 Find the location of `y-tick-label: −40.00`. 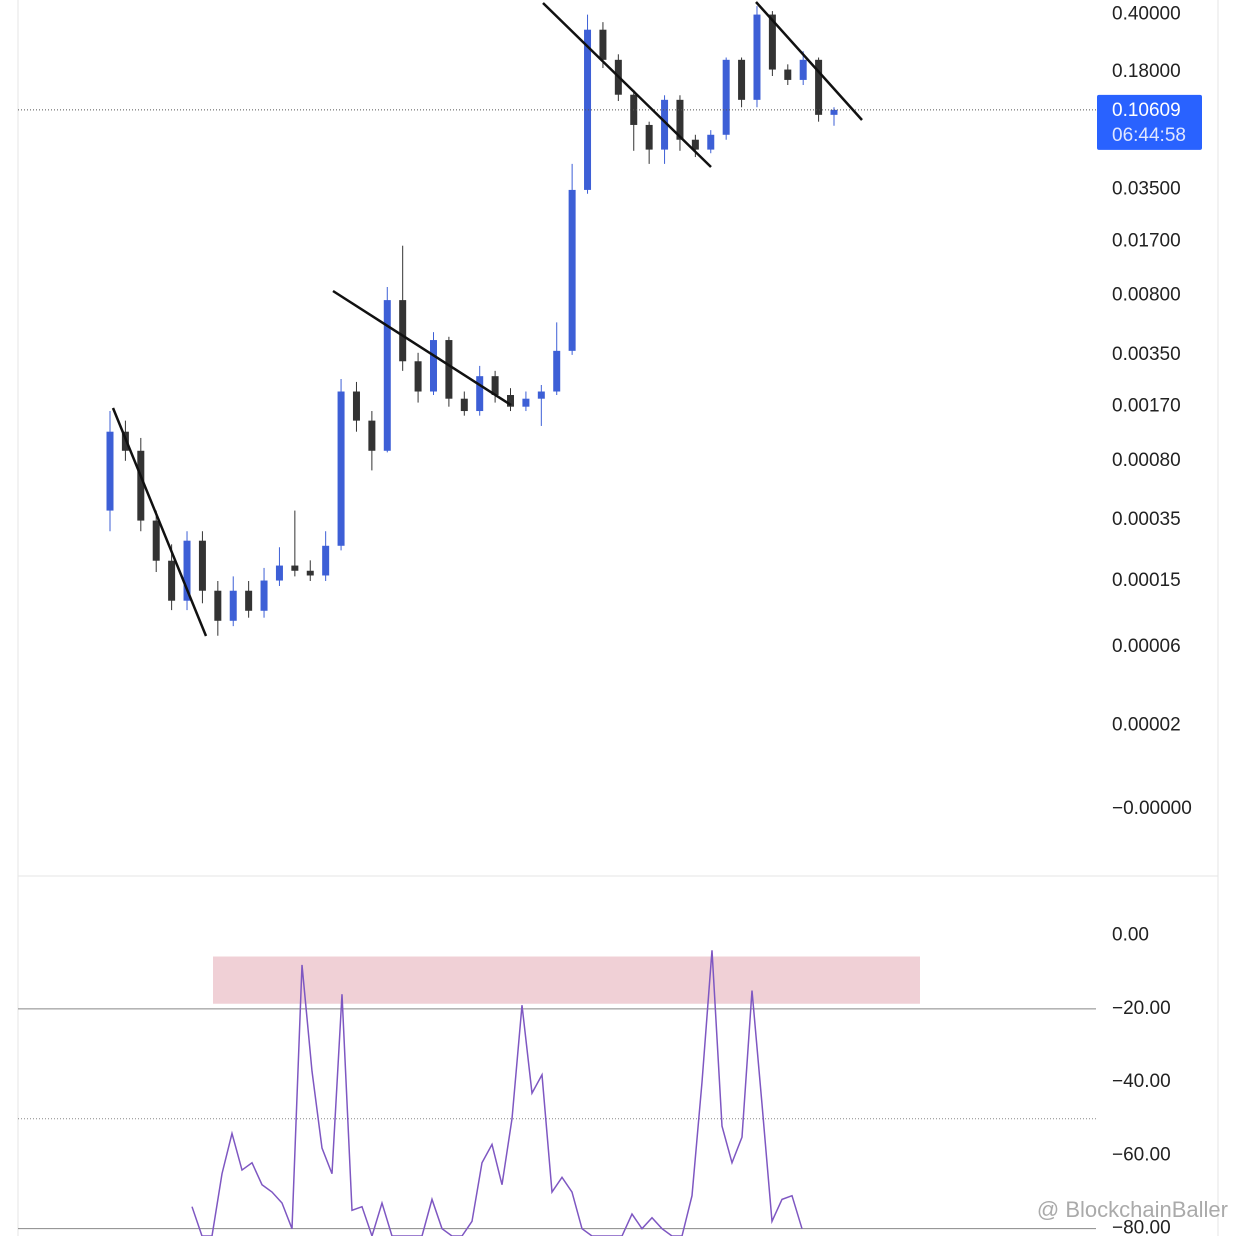

y-tick-label: −40.00 is located at coordinates (1141, 1081).